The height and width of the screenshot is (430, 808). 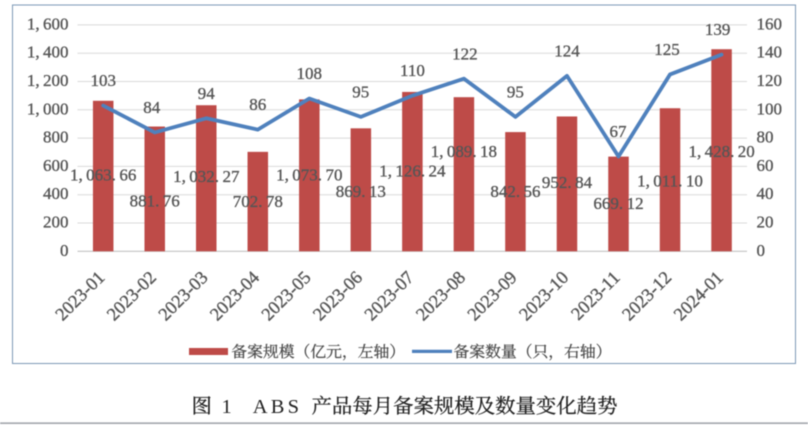 What do you see at coordinates (48, 52) in the screenshot?
I see `svg-text: 1, 400` at bounding box center [48, 52].